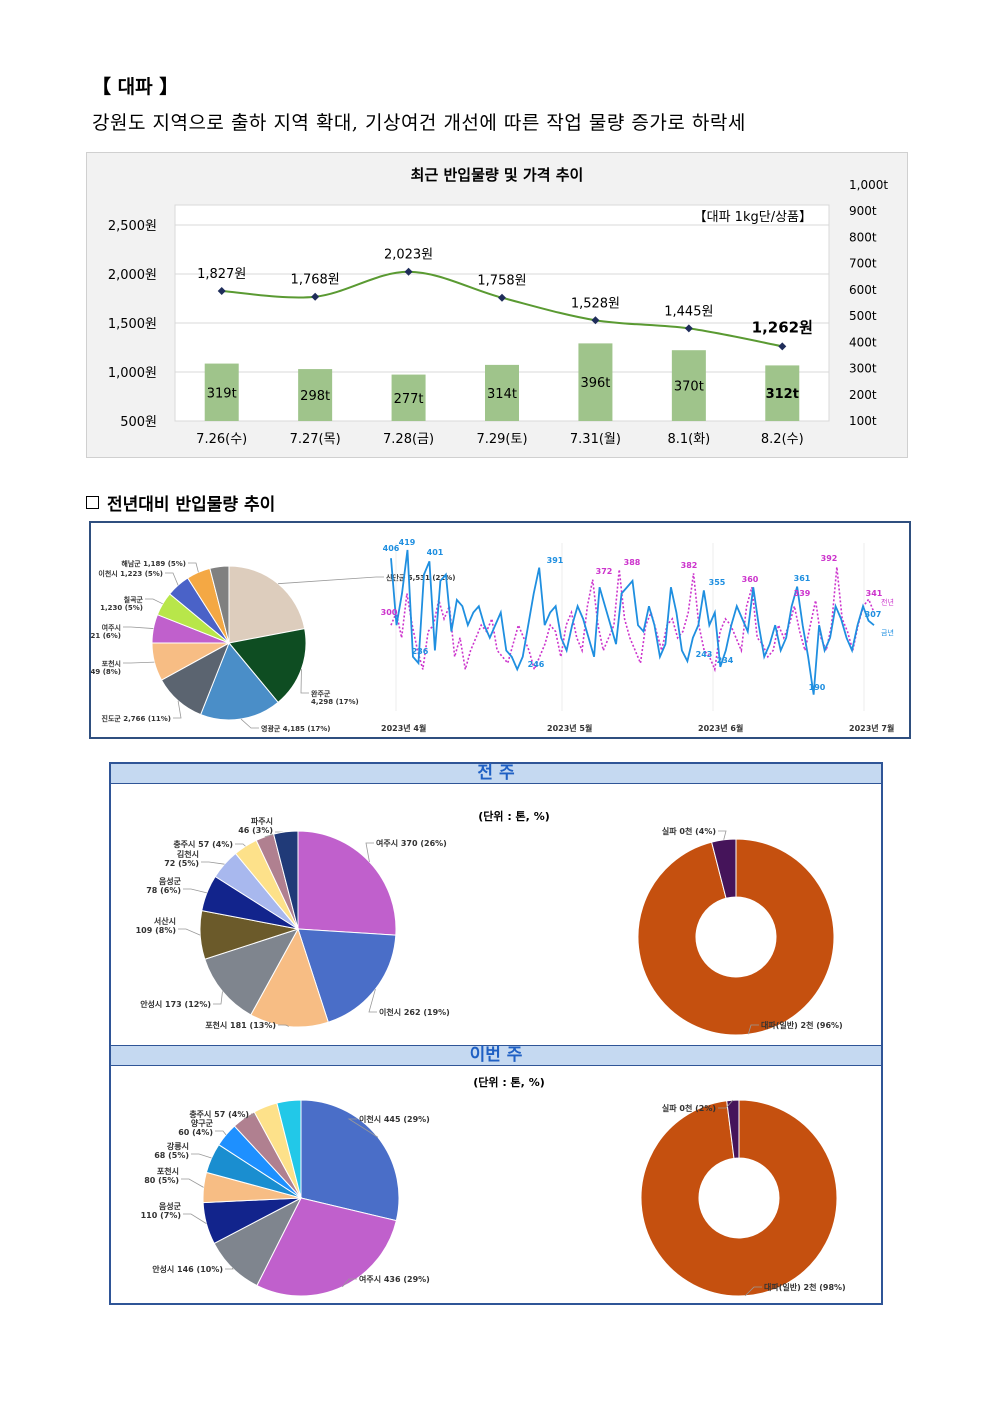 Image resolution: width=992 pixels, height=1403 pixels. What do you see at coordinates (501, 439) in the screenshot?
I see `x-tick-label: 7.29(토)` at bounding box center [501, 439].